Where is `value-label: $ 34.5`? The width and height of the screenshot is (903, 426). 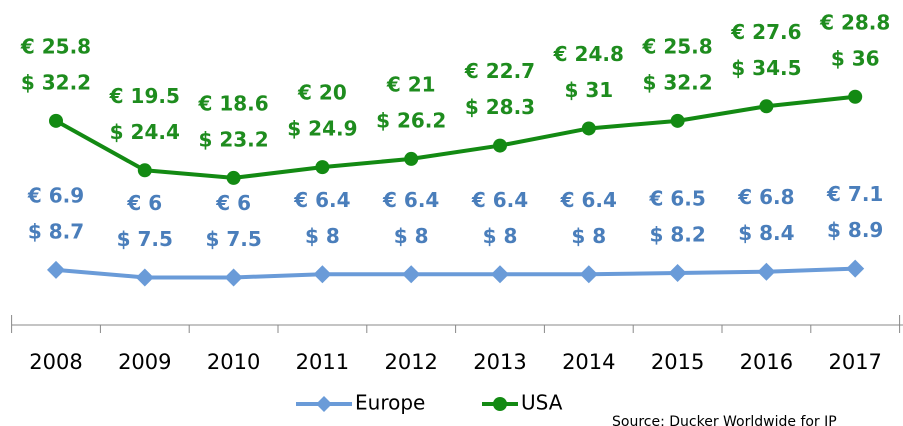
value-label: $ 34.5 is located at coordinates (766, 68).